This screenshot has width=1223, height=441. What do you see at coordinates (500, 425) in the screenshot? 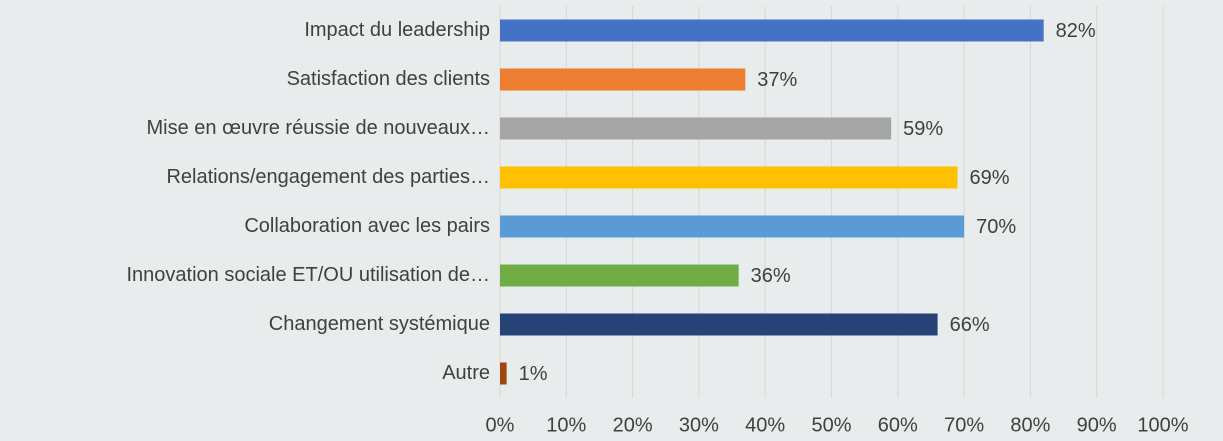
I see `x-tick-label: 0%` at bounding box center [500, 425].